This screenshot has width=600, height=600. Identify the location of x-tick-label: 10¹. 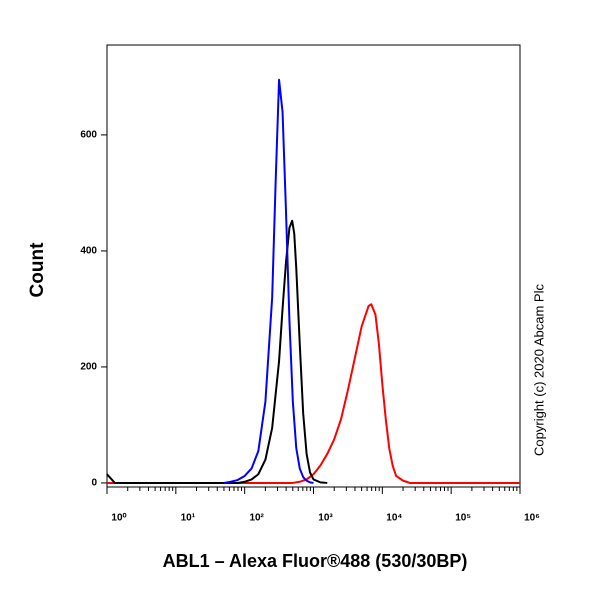
(188, 518).